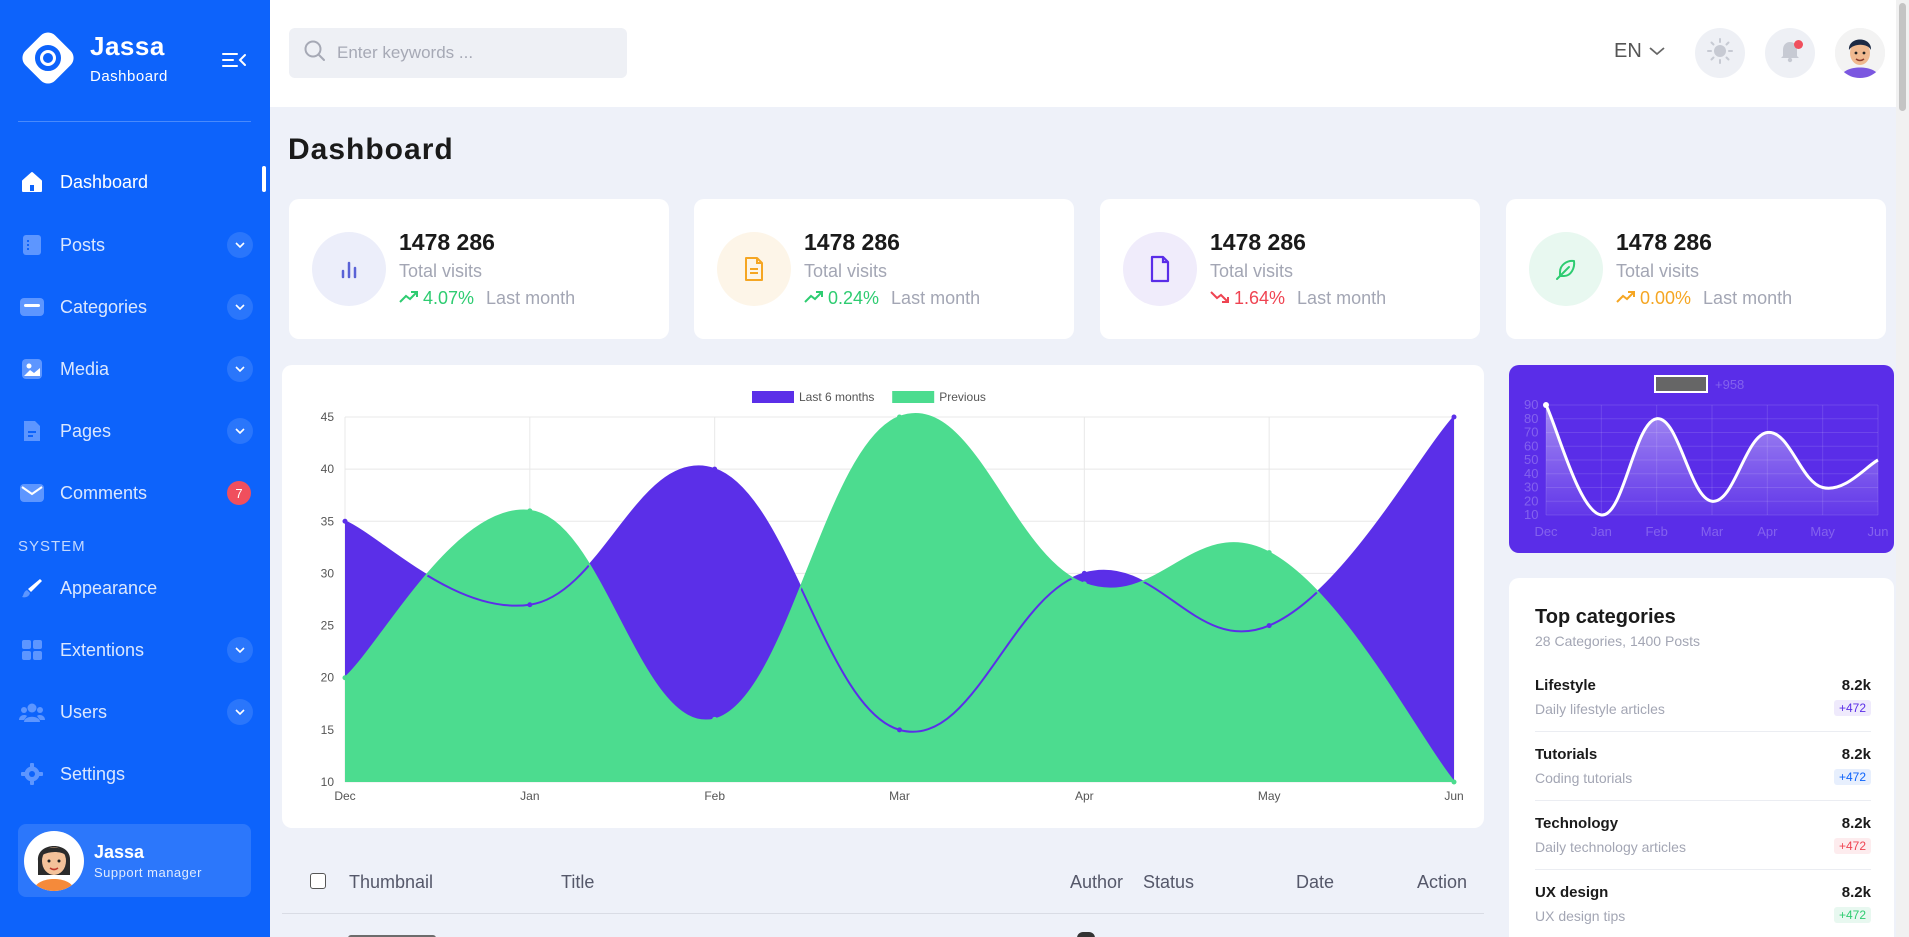 Image resolution: width=1909 pixels, height=937 pixels. What do you see at coordinates (129, 76) in the screenshot?
I see `brand-subtitle: Dashboard` at bounding box center [129, 76].